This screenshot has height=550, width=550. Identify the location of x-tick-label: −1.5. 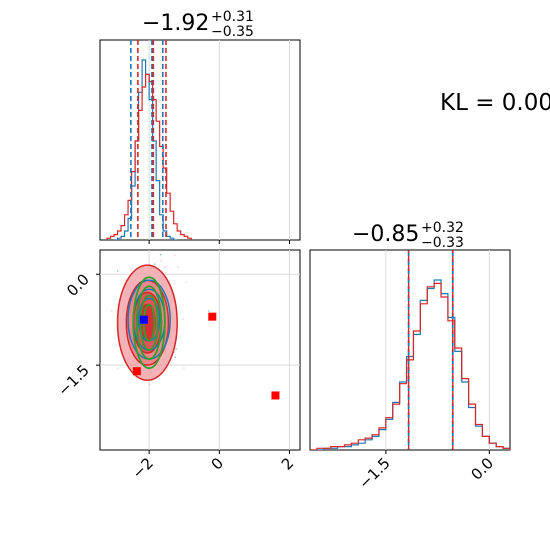
(374, 473).